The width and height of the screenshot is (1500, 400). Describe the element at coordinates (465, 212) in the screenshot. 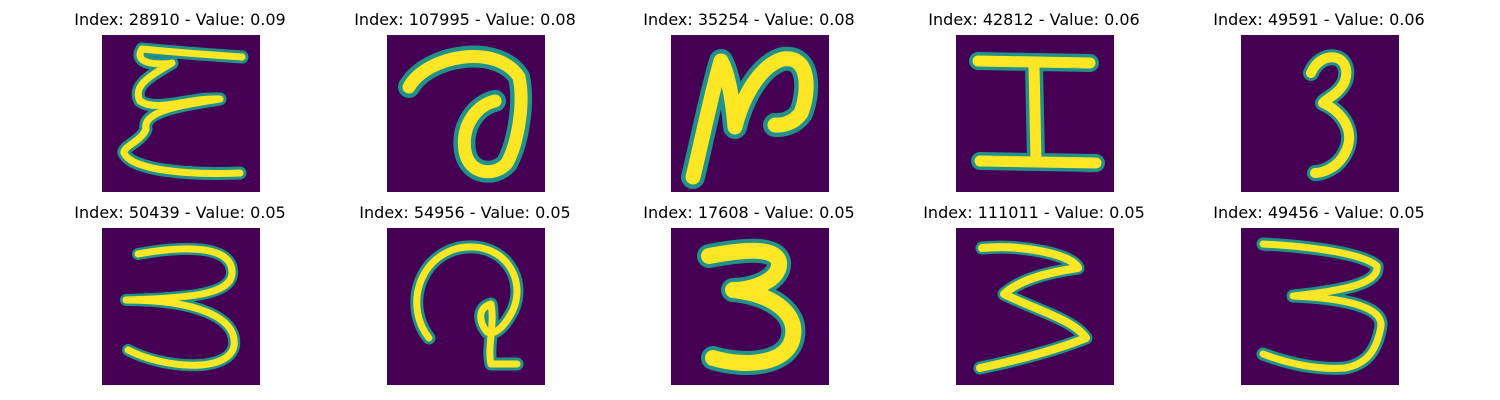

I see `panel-title: Index: 54956 - Value: 0.05` at that location.